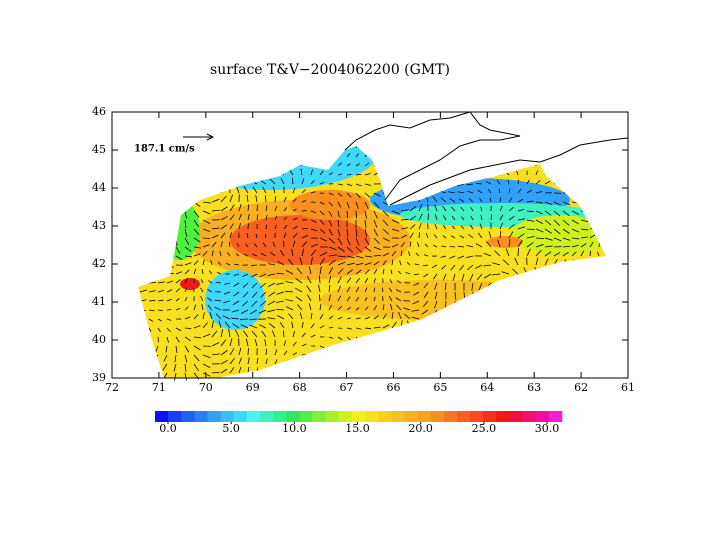 The image size is (720, 544). I want to click on scale-label: 187.1 cm/s, so click(164, 149).